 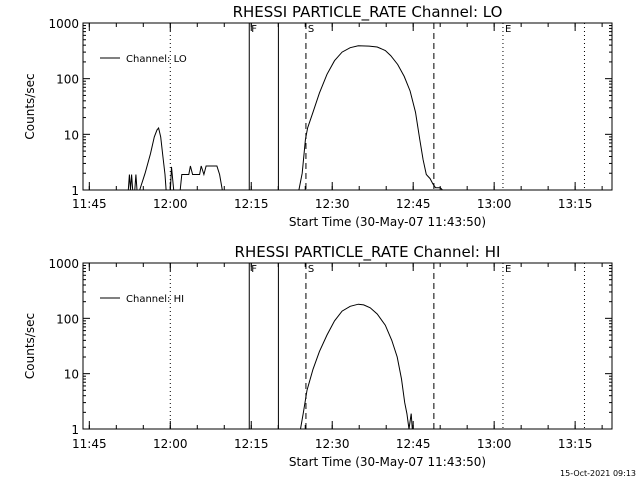 I want to click on legend: Channel: HI, so click(x=142, y=299).